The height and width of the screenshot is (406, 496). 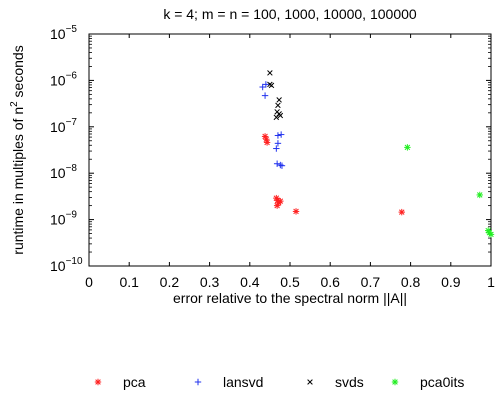 I want to click on y-tick-exponent: −6, so click(x=72, y=75).